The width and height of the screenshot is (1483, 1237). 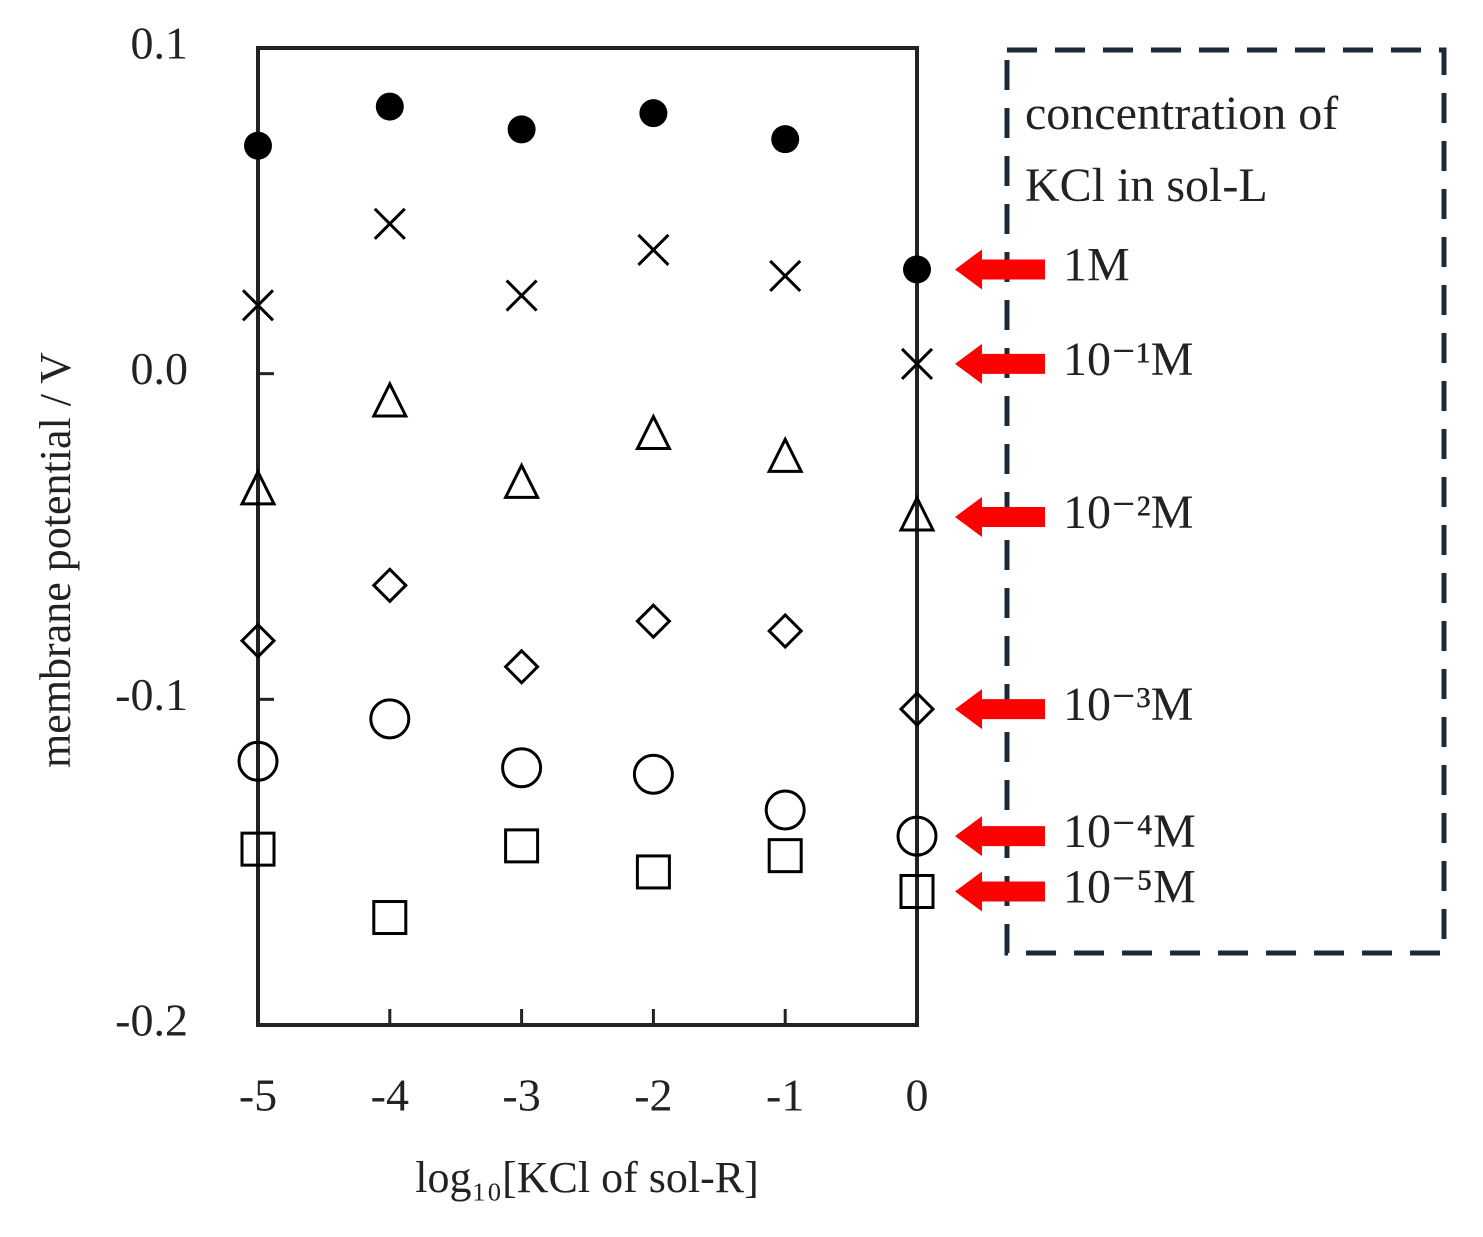 I want to click on y-tick-label: -0.2, so click(x=151, y=1020).